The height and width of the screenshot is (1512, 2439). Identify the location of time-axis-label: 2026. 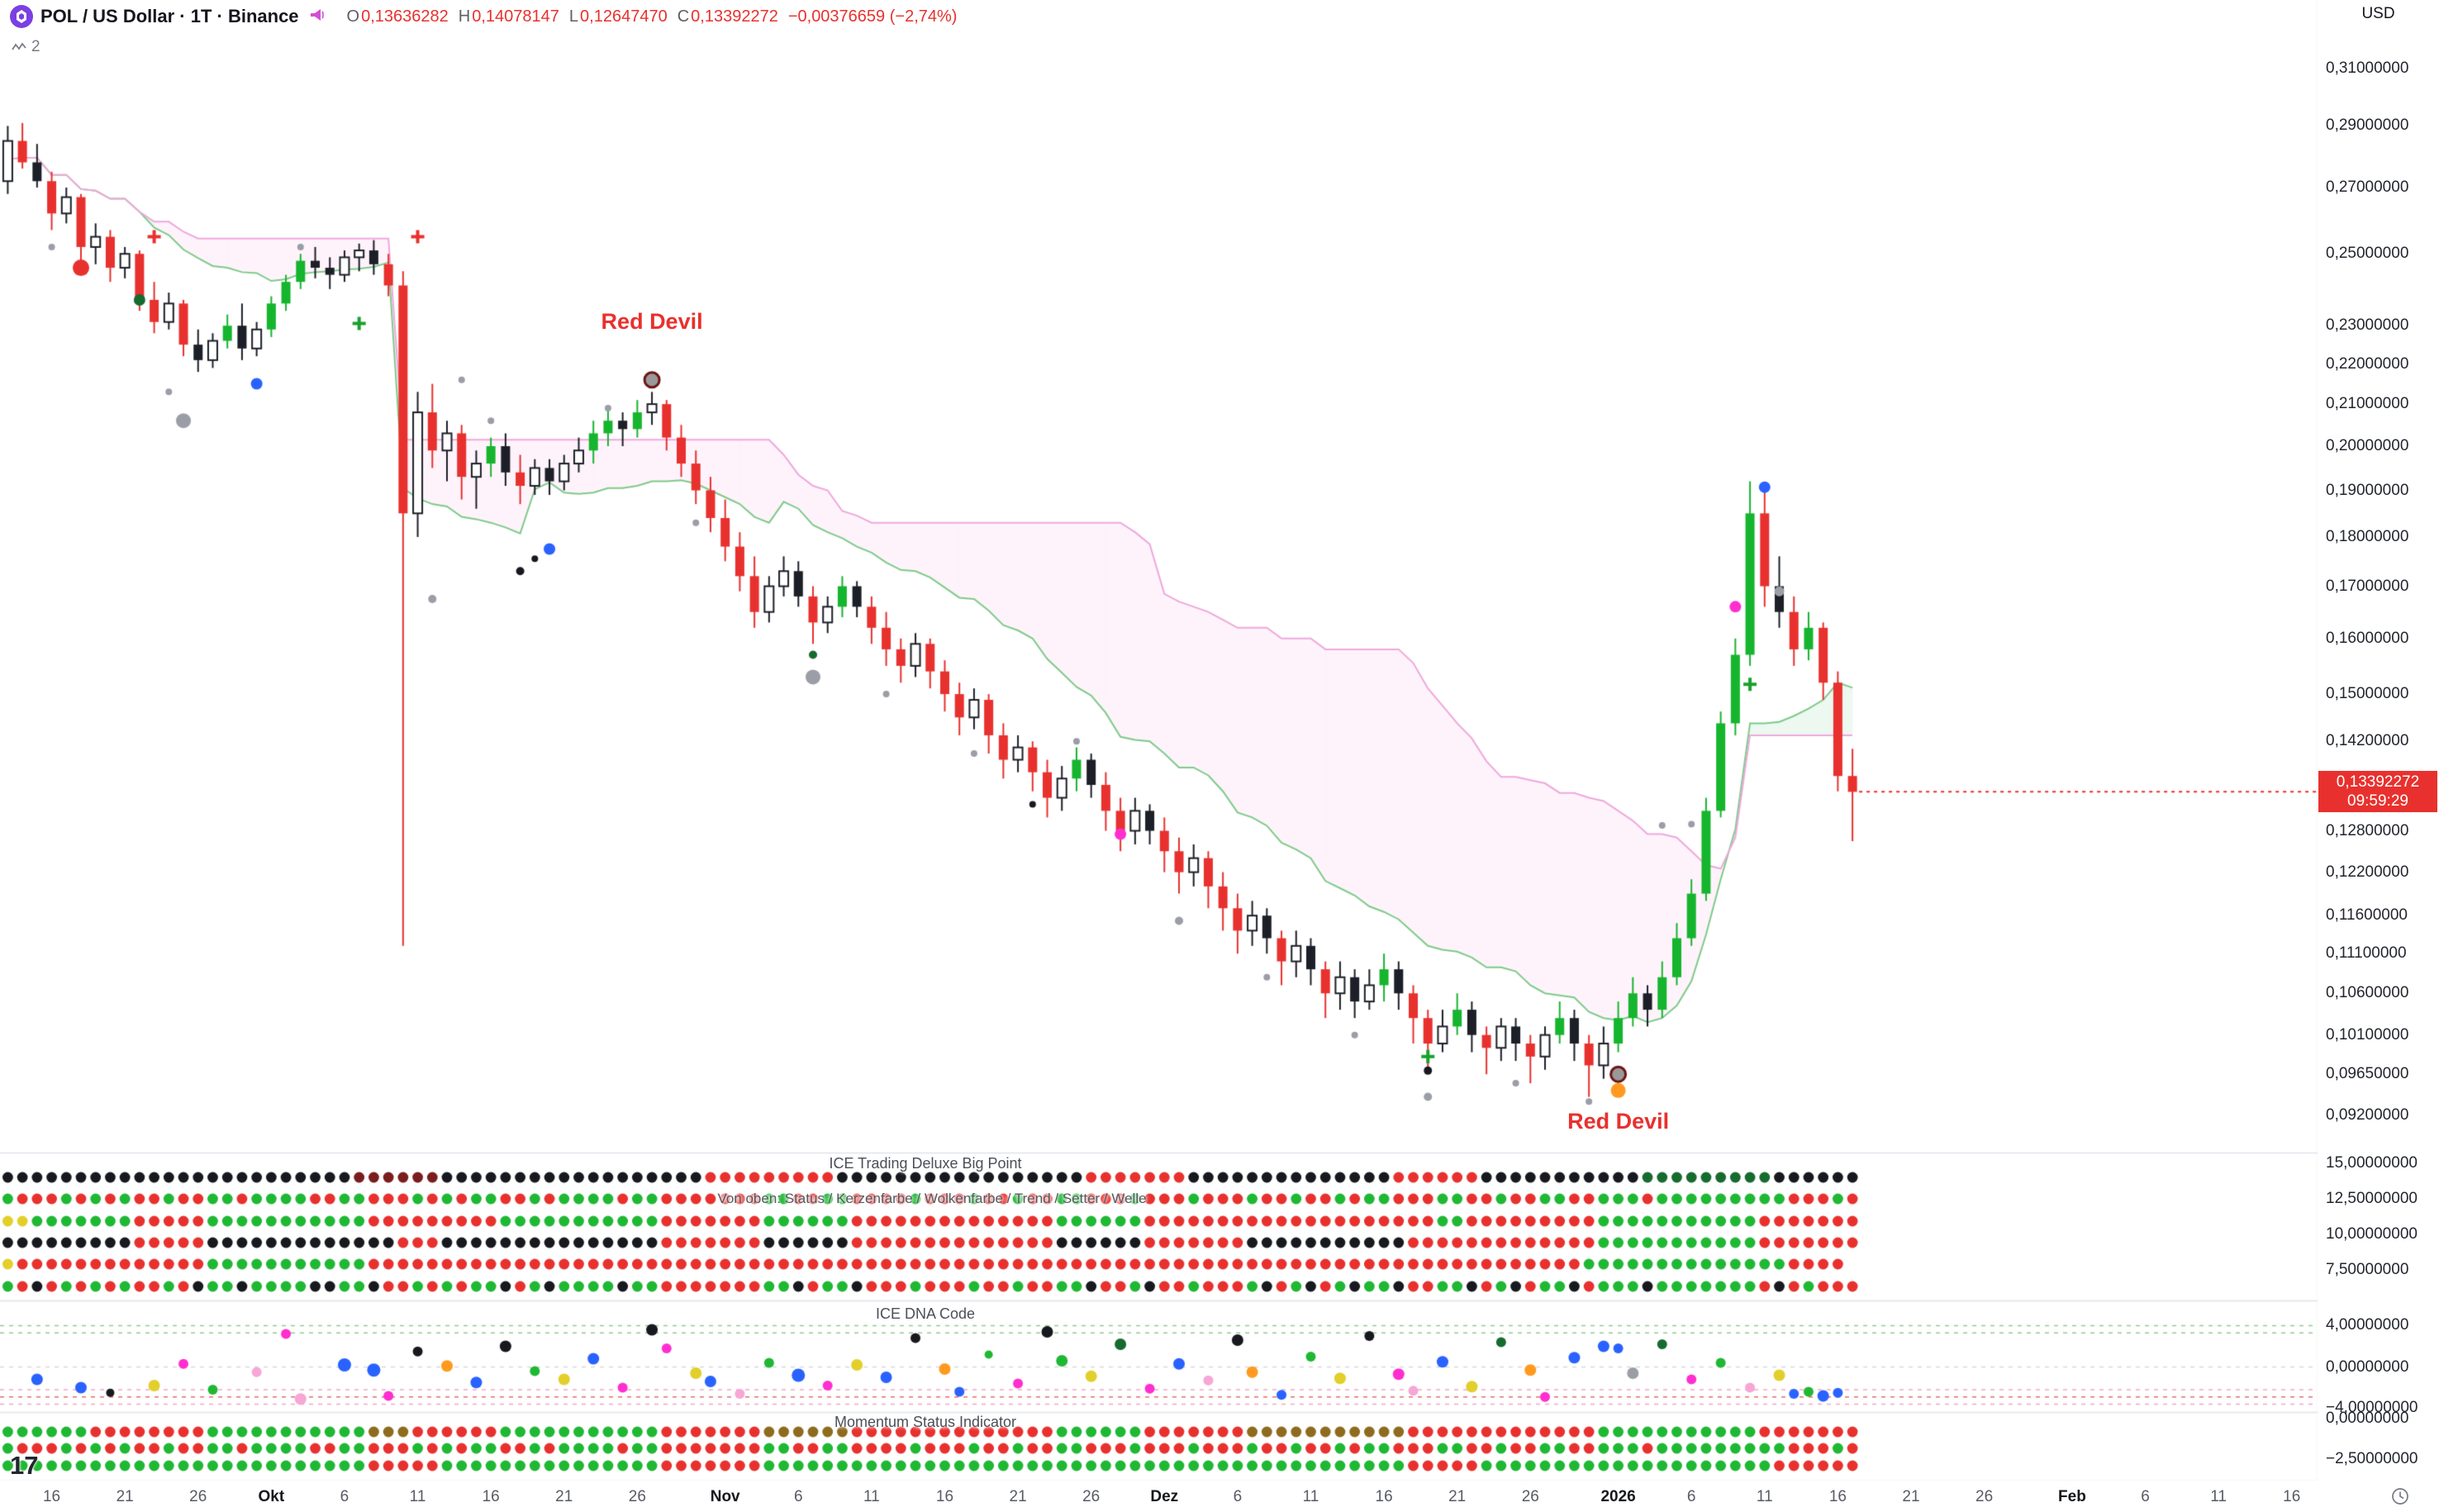
(1618, 1496).